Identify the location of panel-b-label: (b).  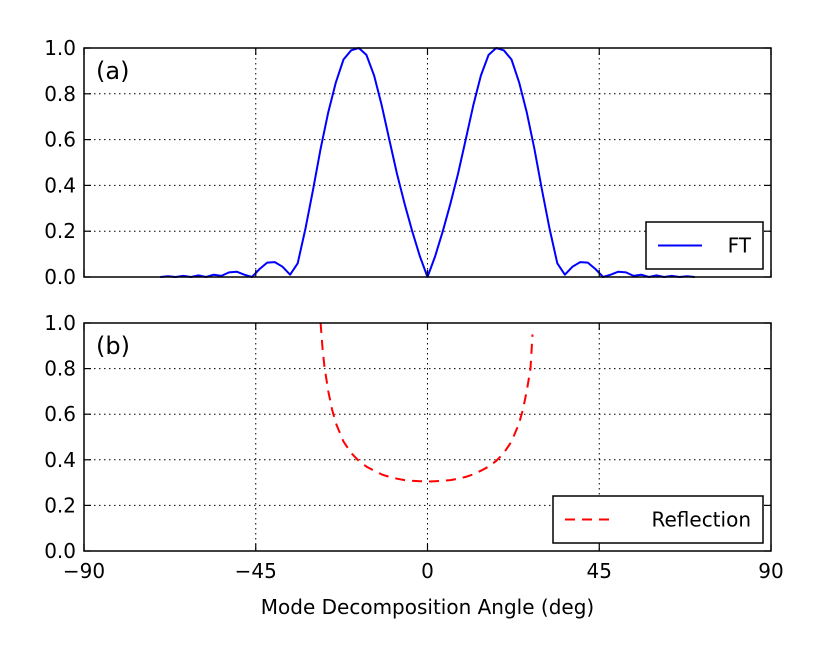
(113, 346).